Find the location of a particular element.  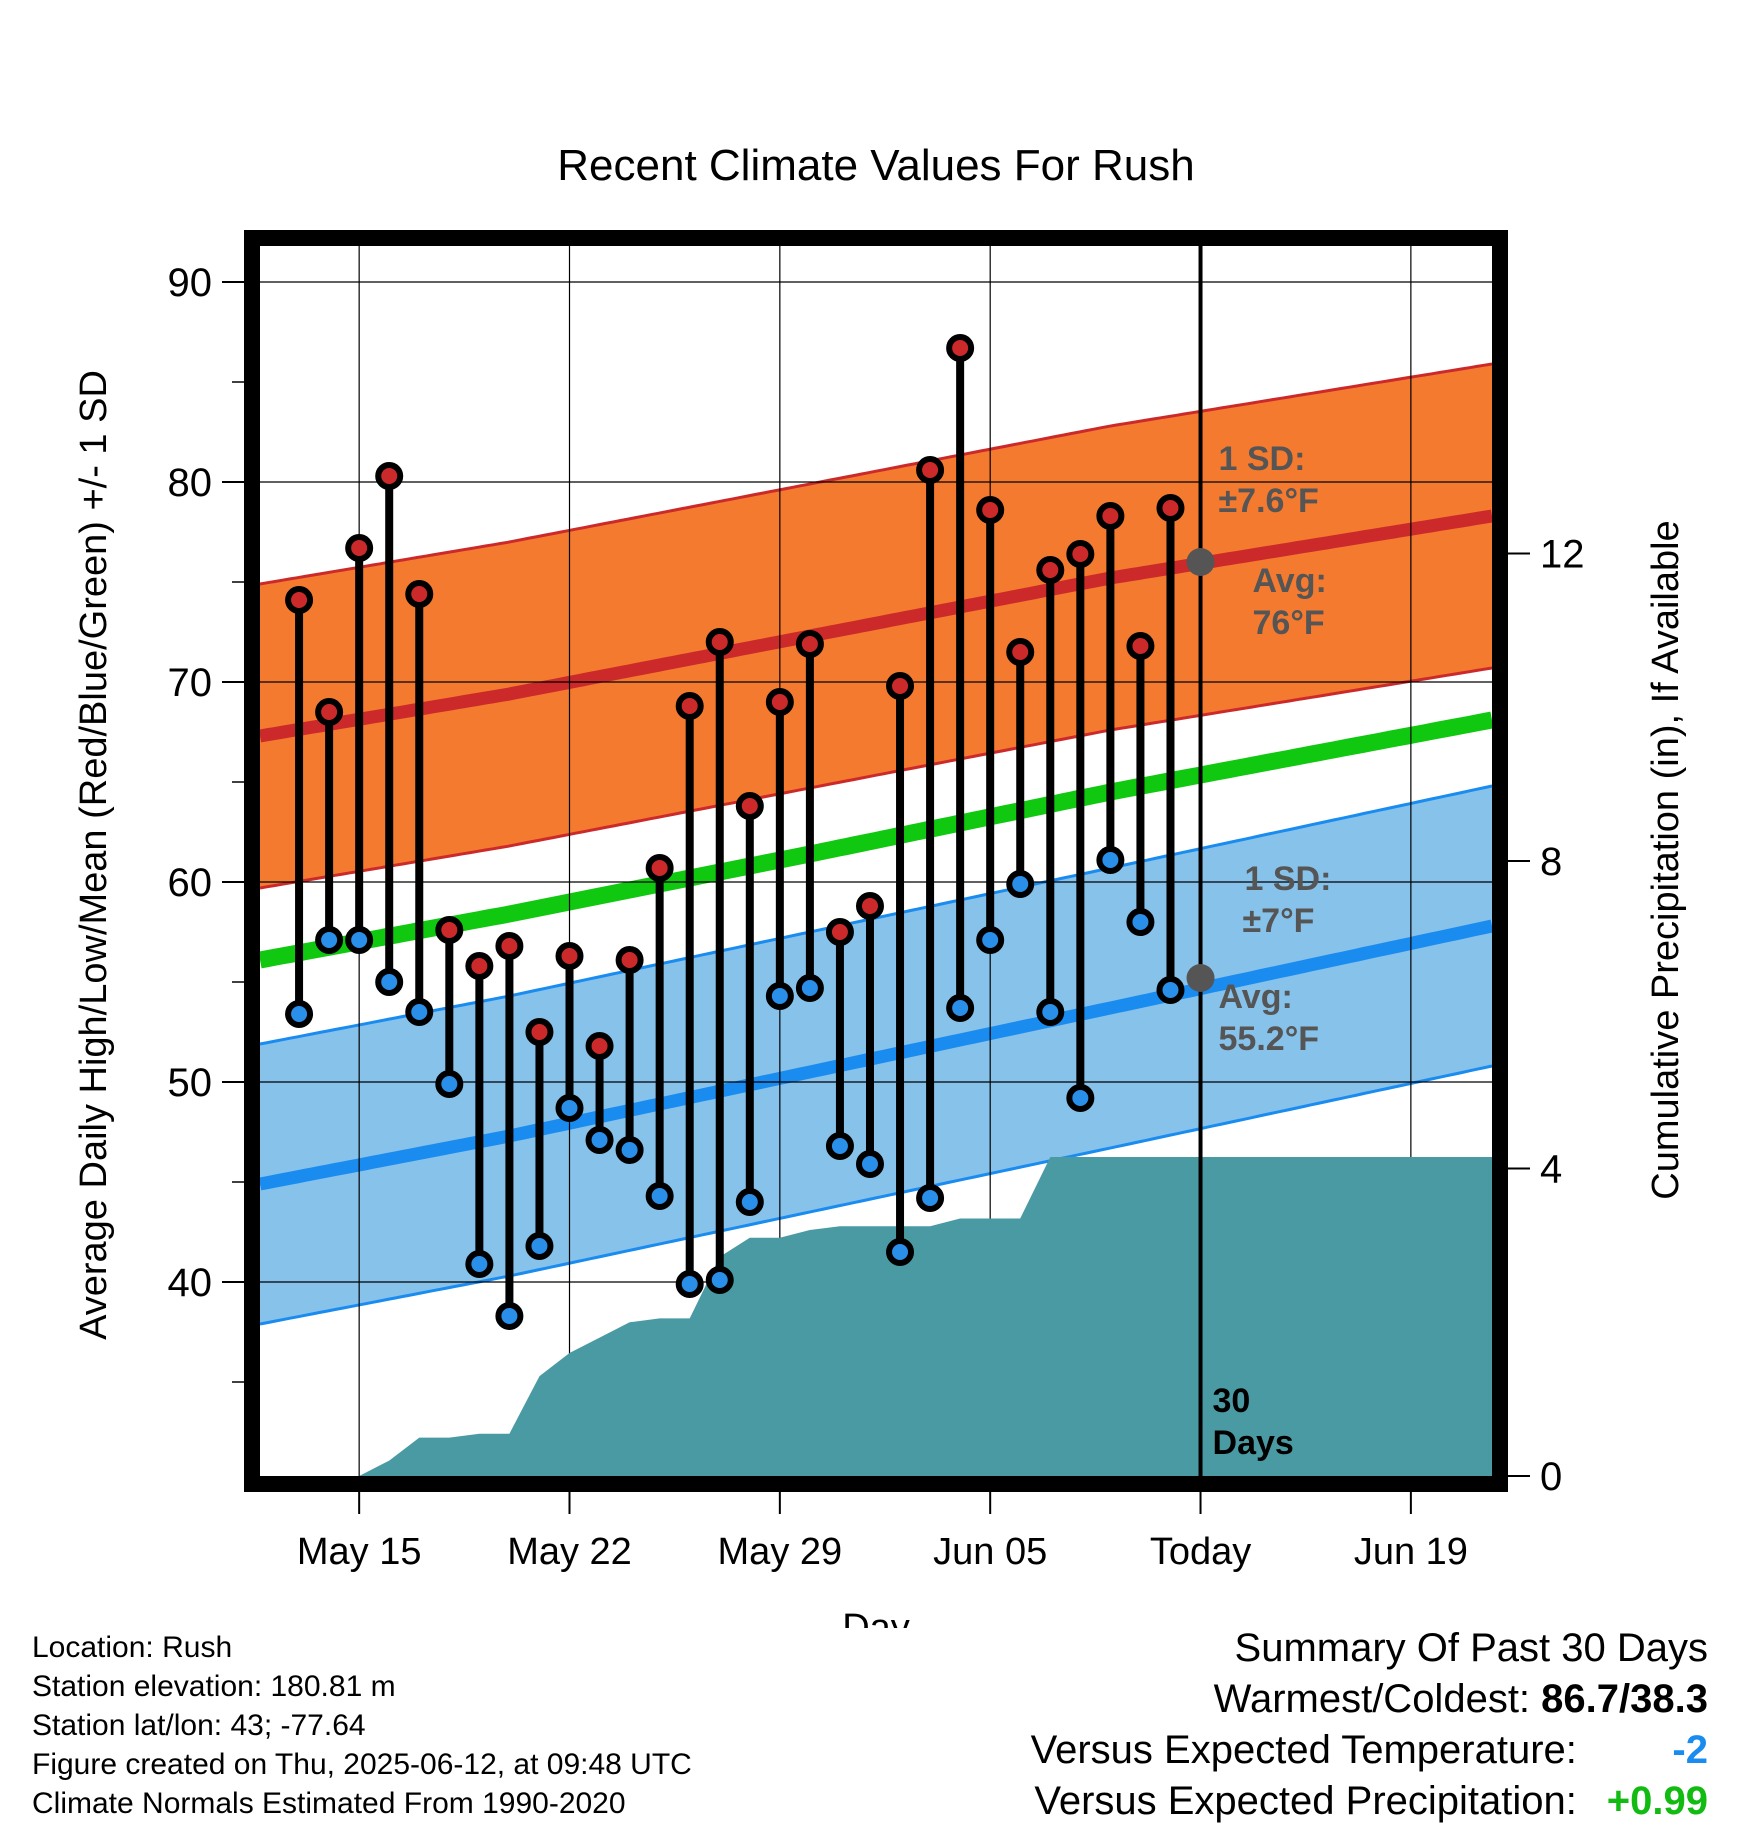

x-tick-label: Today is located at coordinates (1200, 1552).